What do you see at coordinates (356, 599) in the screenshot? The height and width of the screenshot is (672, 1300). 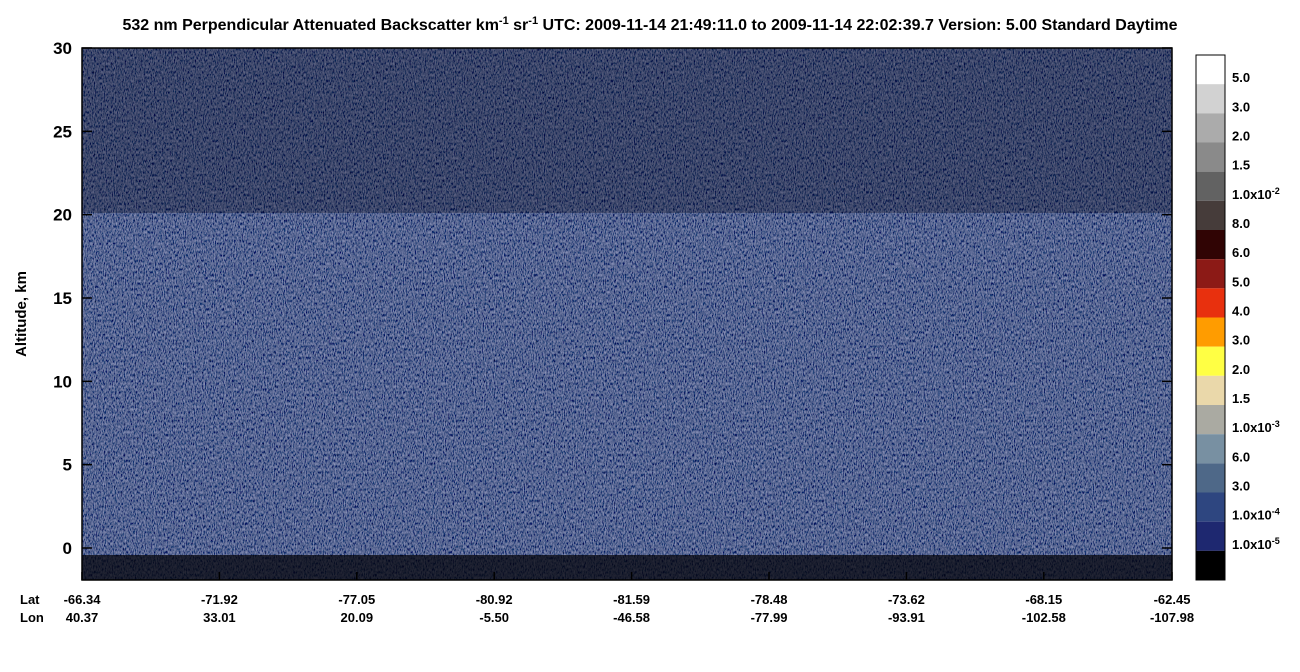 I see `lat-label: -77.05` at bounding box center [356, 599].